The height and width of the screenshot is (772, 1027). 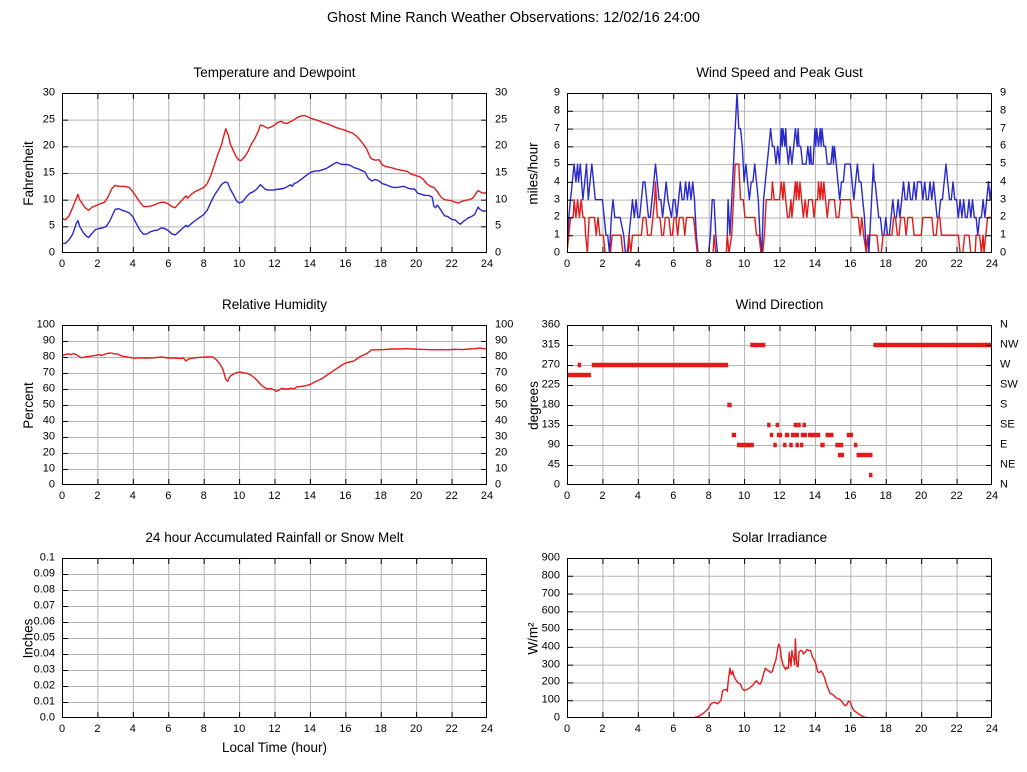 I want to click on y-tick-label: 0.0, so click(x=47, y=717).